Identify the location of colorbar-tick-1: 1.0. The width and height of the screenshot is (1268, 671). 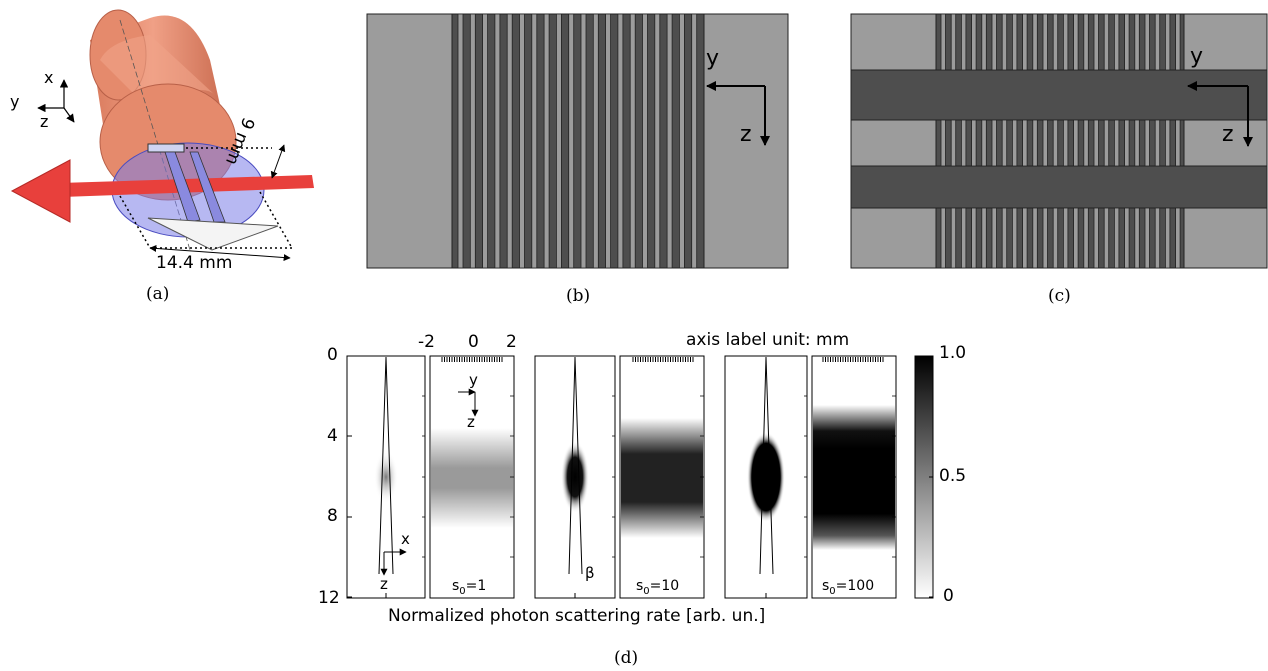
(953, 353).